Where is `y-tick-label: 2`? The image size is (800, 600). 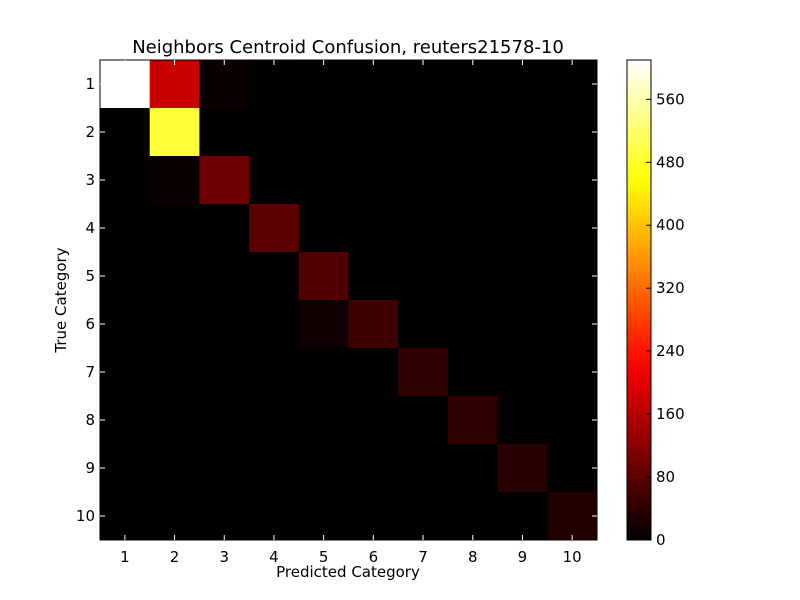
y-tick-label: 2 is located at coordinates (90, 132).